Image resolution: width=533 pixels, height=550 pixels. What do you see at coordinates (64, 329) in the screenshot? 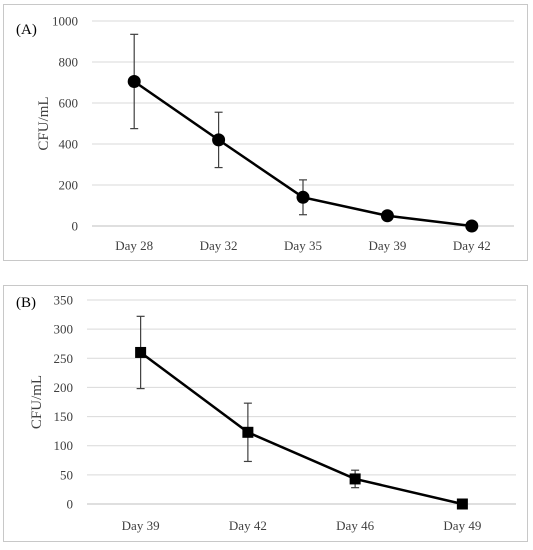
I see `y-tick-label-b-300: 300` at bounding box center [64, 329].